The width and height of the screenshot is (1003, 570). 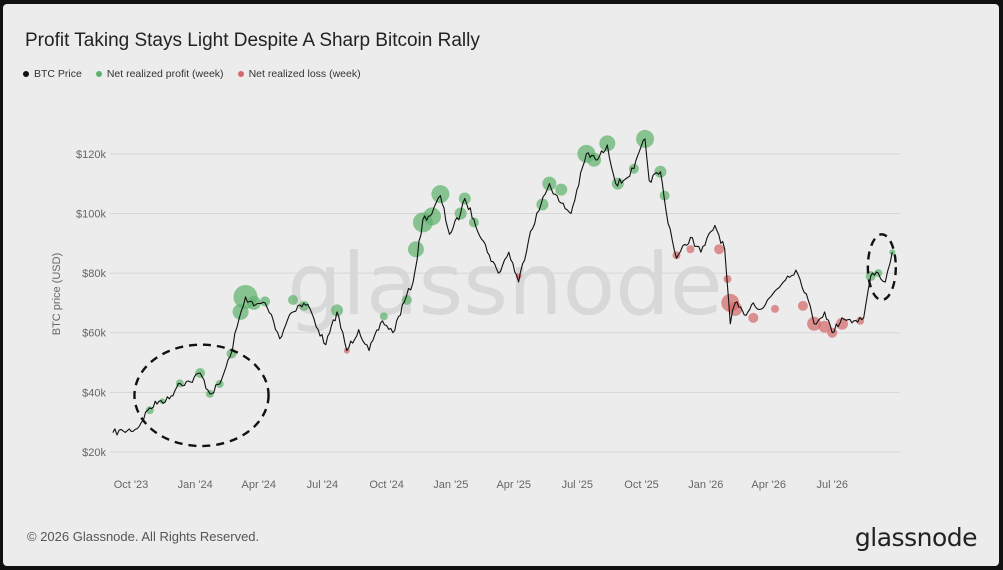 I want to click on y-tick-label: $100k, so click(x=91, y=214).